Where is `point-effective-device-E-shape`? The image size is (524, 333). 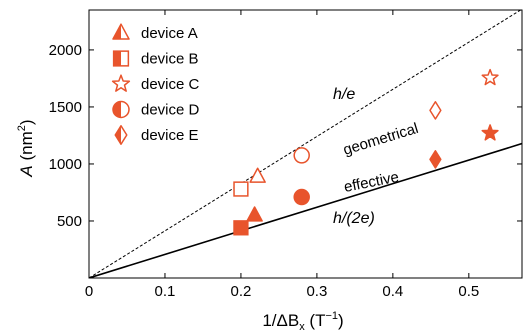
point-effective-device-E-shape is located at coordinates (435, 159).